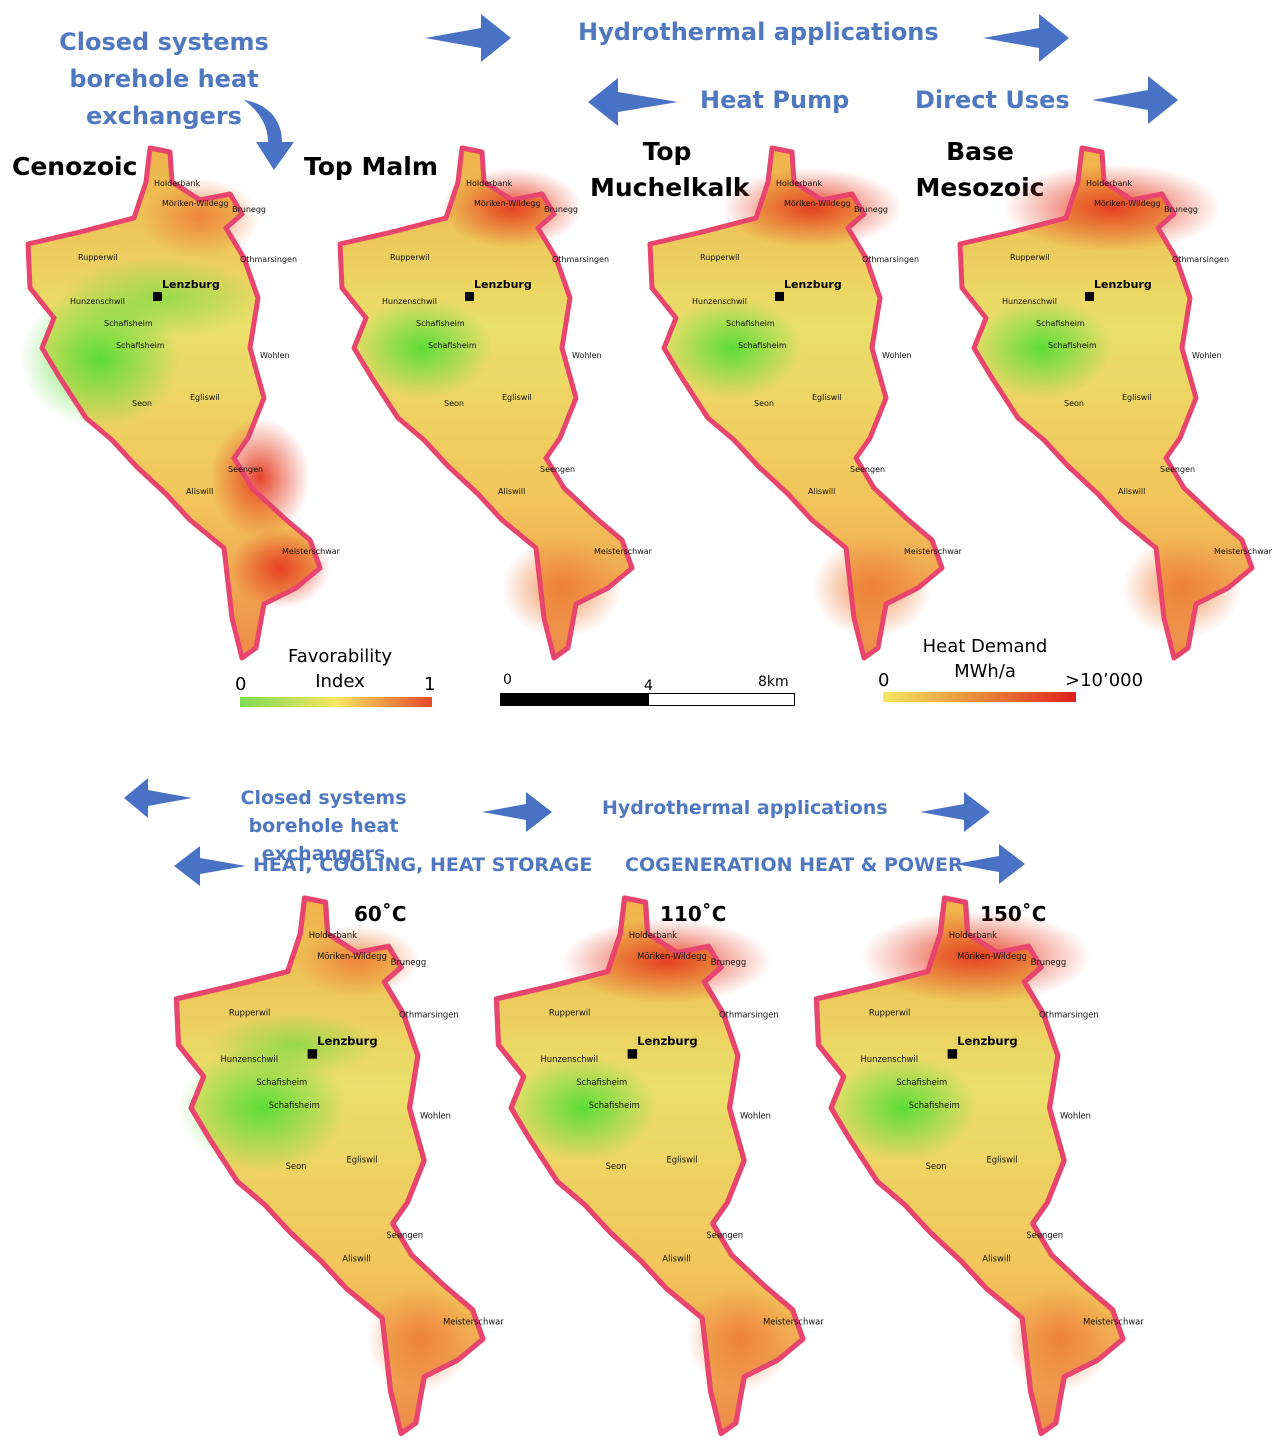 This screenshot has height=1454, width=1280. What do you see at coordinates (380, 914) in the screenshot?
I see `map-title-60c: 60˚C` at bounding box center [380, 914].